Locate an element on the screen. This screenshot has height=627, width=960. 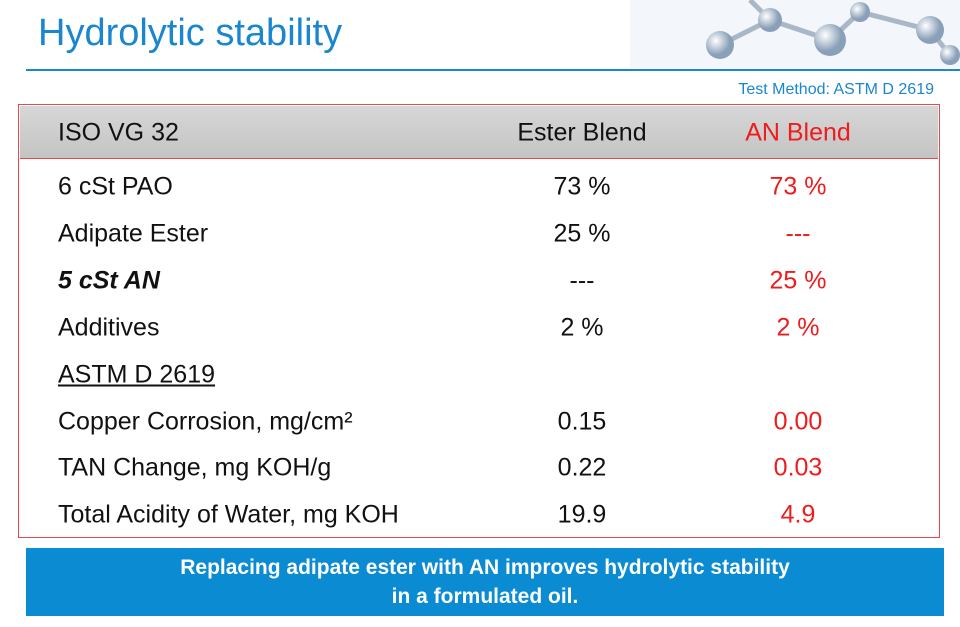
table-cell: 0.00 is located at coordinates (798, 421).